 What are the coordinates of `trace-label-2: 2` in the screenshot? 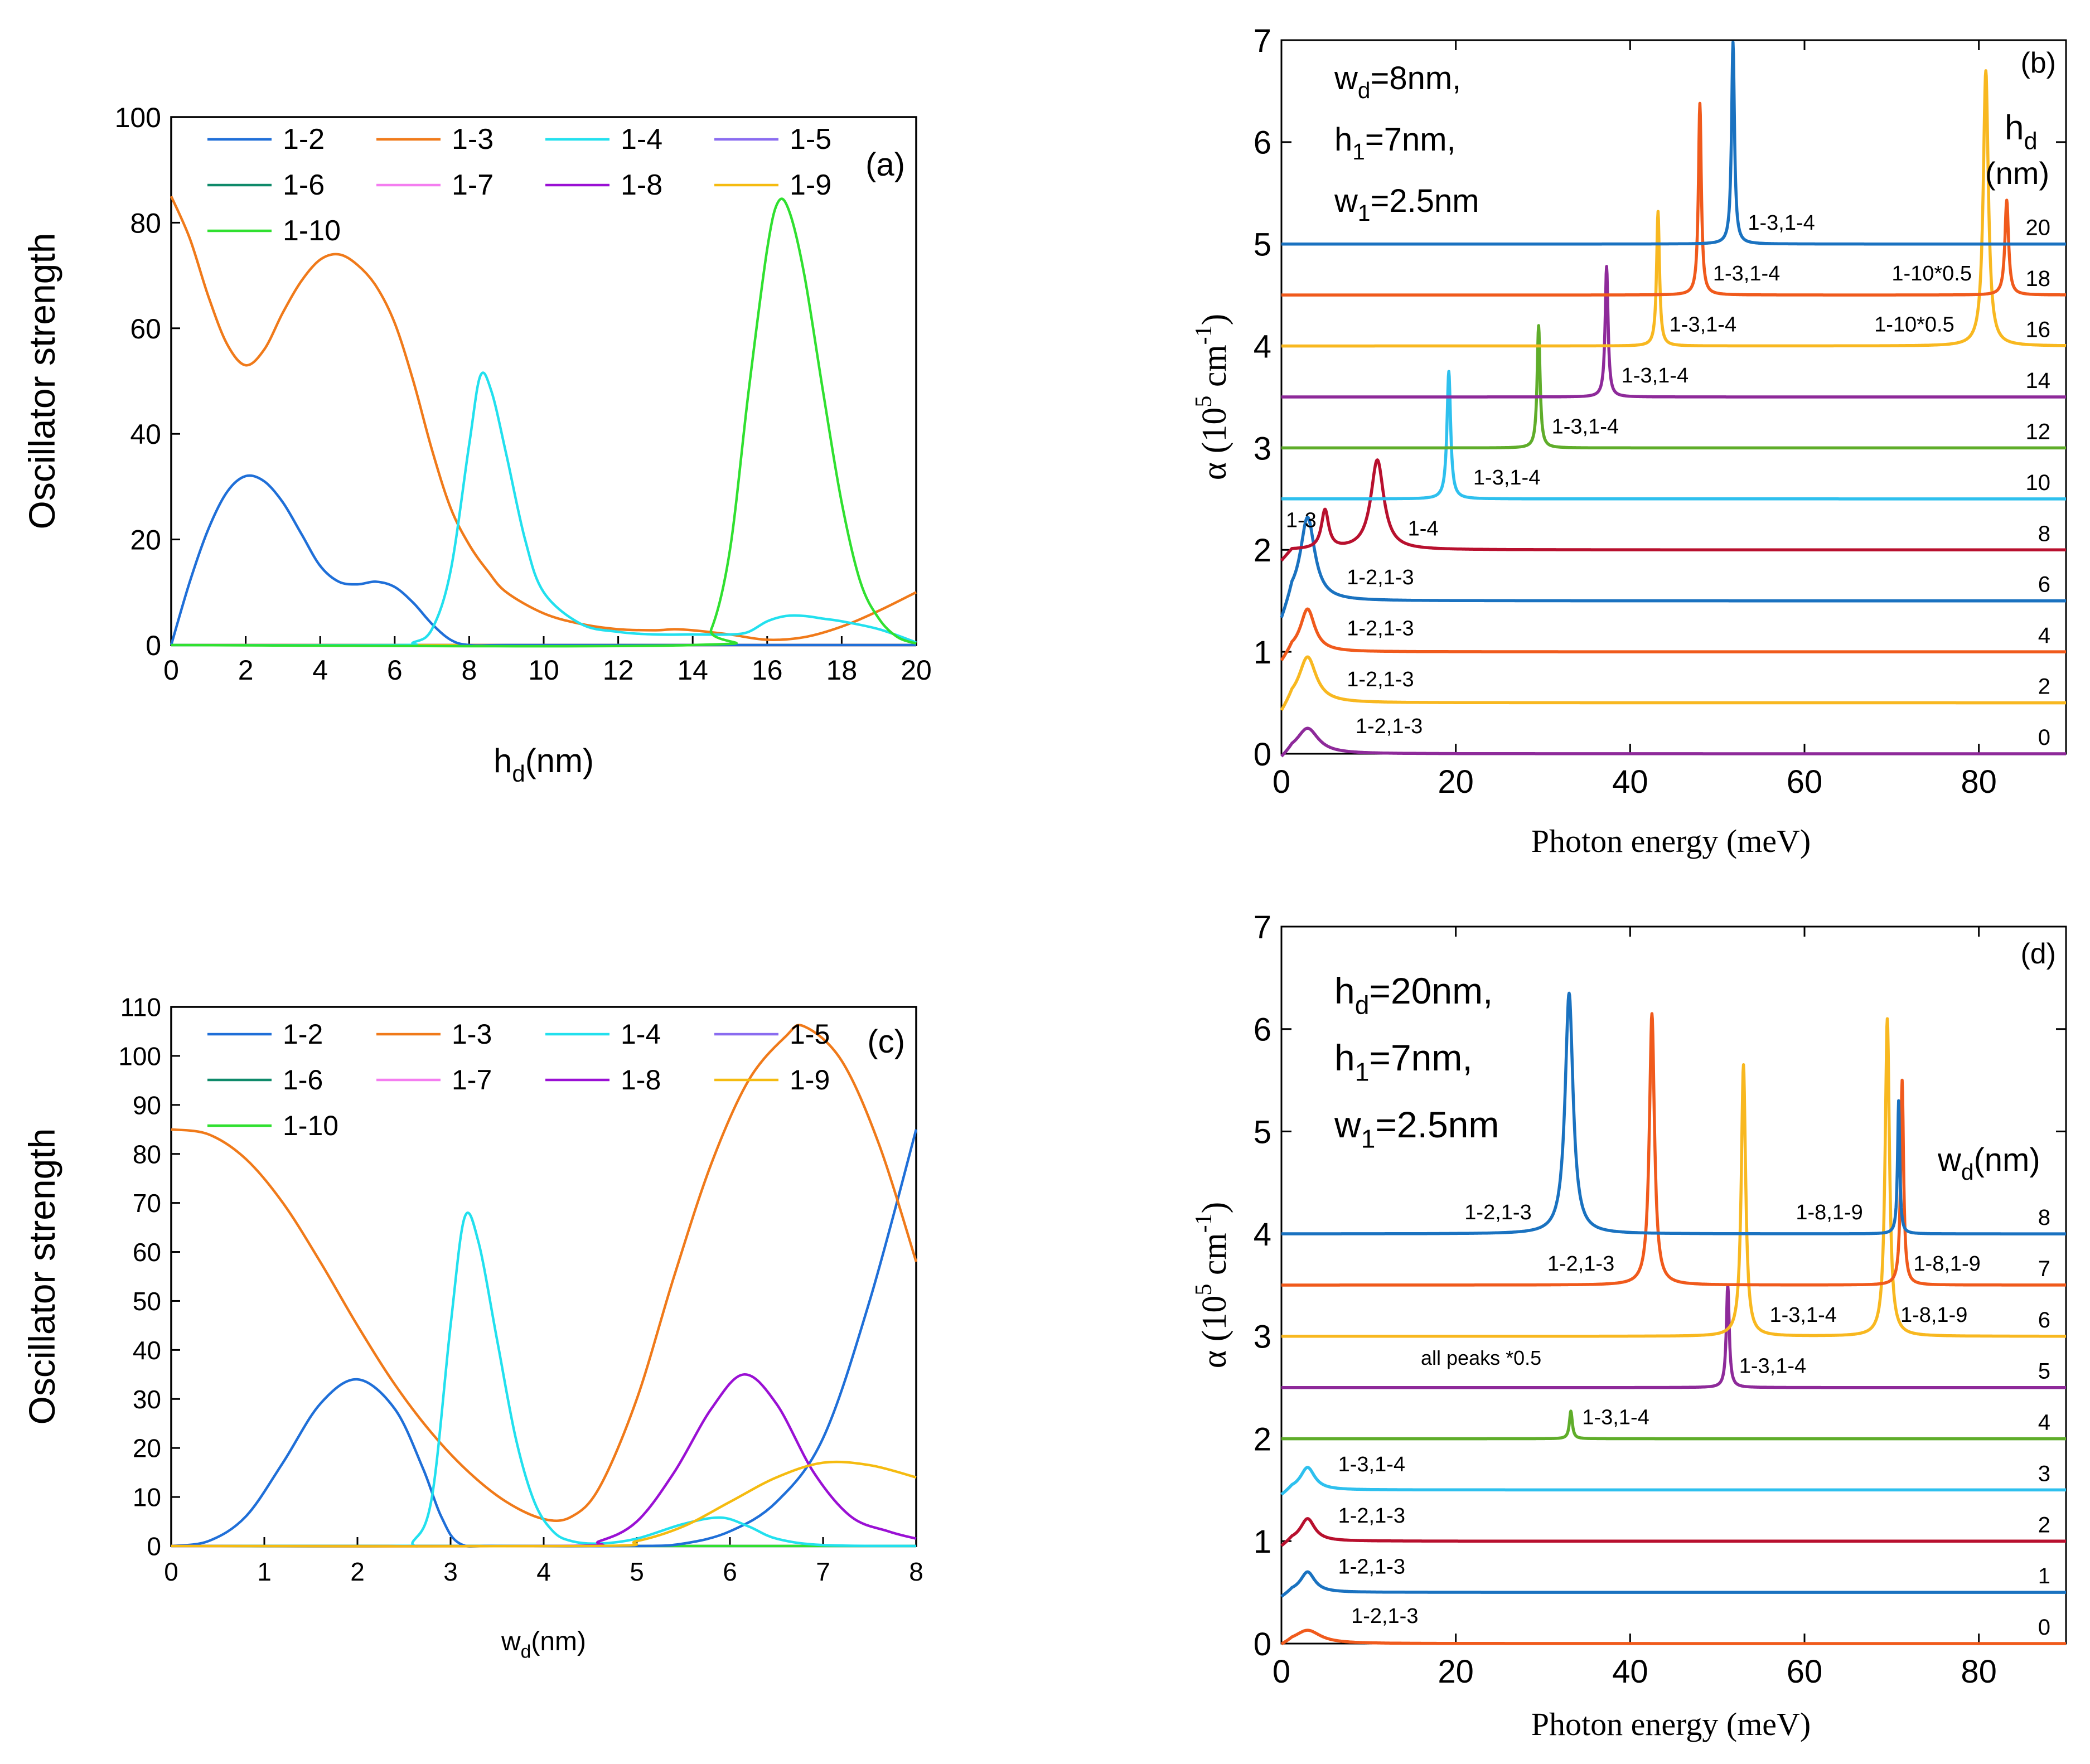 It's located at (2044, 1525).